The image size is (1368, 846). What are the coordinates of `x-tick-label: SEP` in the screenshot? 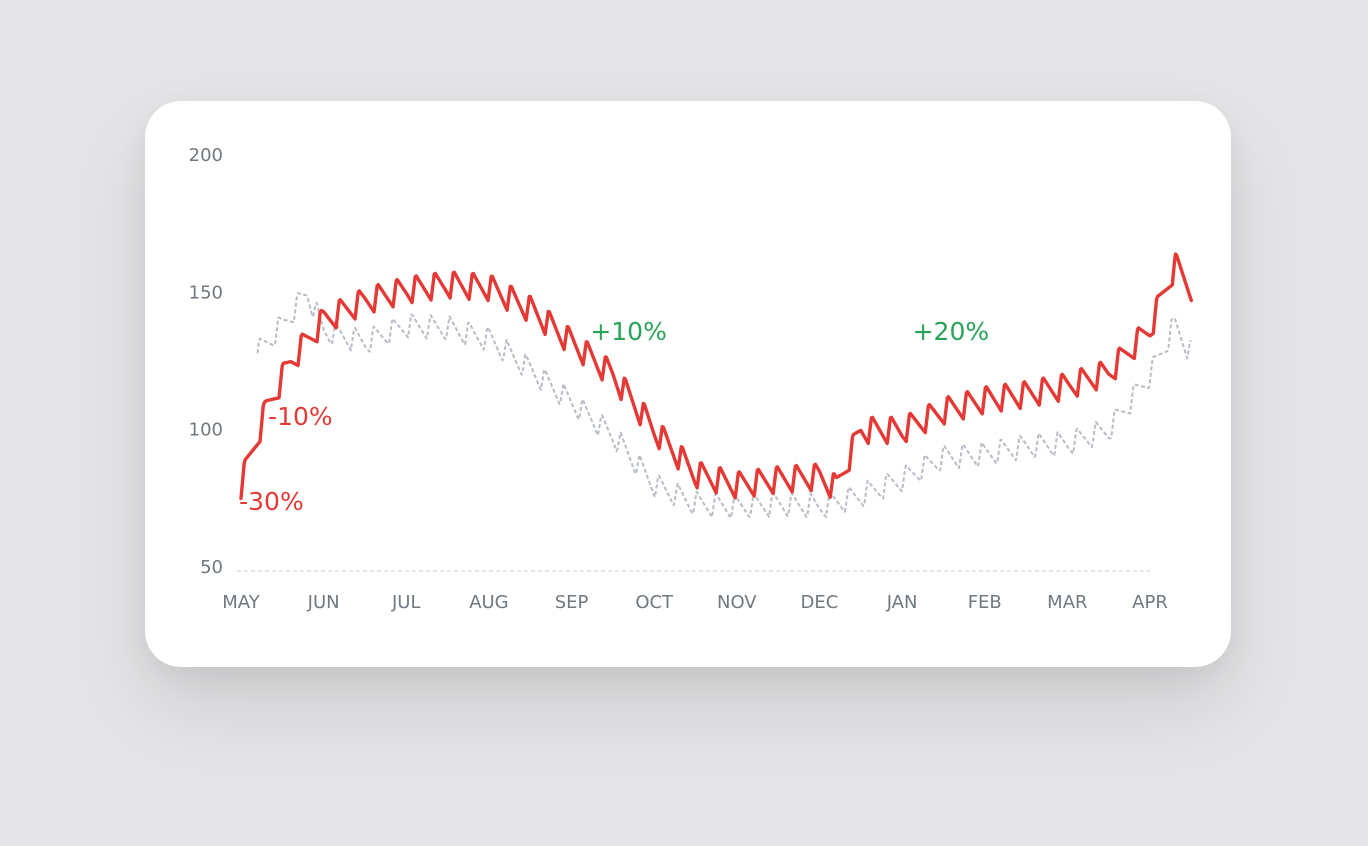 It's located at (572, 602).